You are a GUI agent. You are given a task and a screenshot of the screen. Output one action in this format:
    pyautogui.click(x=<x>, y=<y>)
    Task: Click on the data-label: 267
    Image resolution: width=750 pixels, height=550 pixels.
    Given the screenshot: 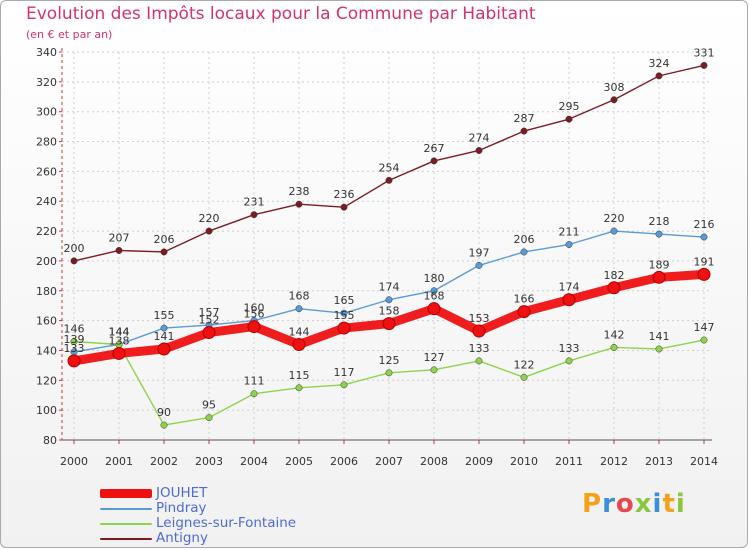 What is the action you would take?
    pyautogui.click(x=434, y=148)
    